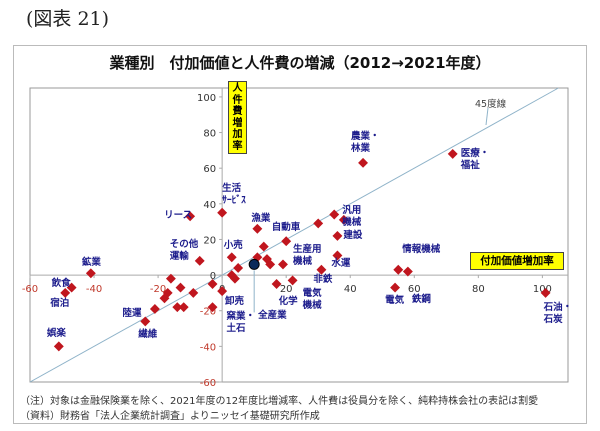  What do you see at coordinates (254, 264) in the screenshot?
I see `highlight-point-all-industries` at bounding box center [254, 264].